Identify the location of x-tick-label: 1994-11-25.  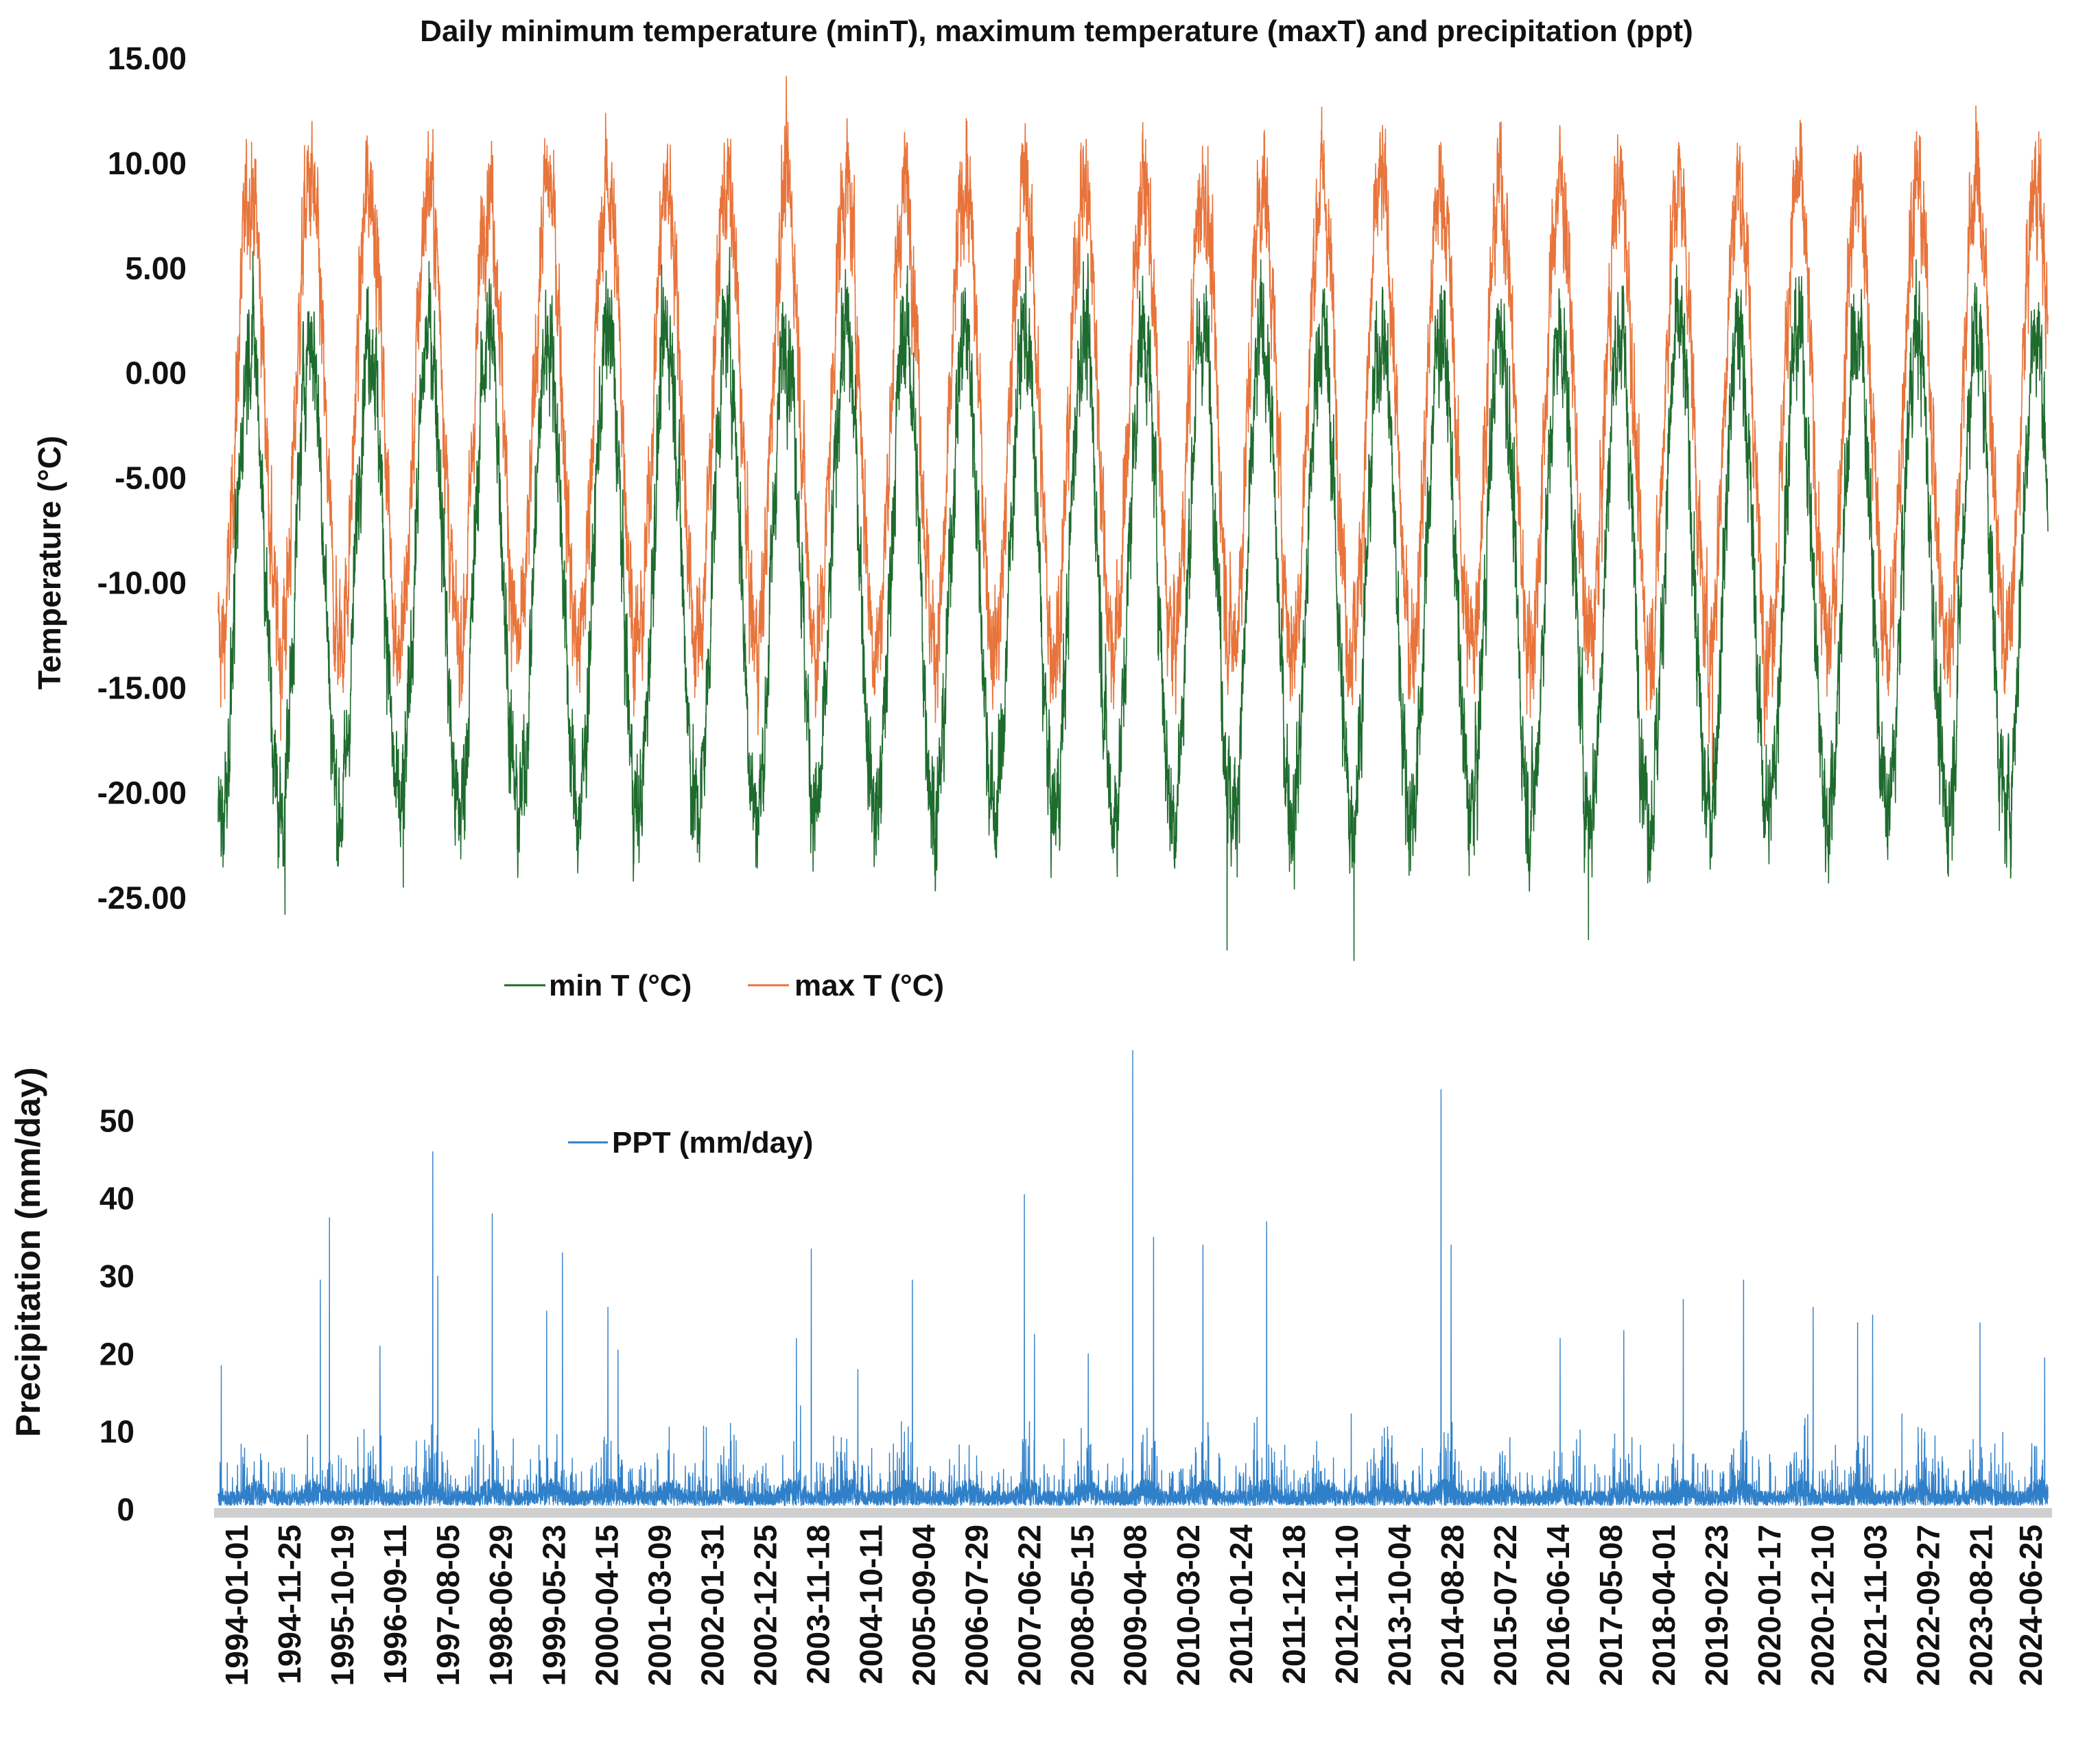
(290, 1604).